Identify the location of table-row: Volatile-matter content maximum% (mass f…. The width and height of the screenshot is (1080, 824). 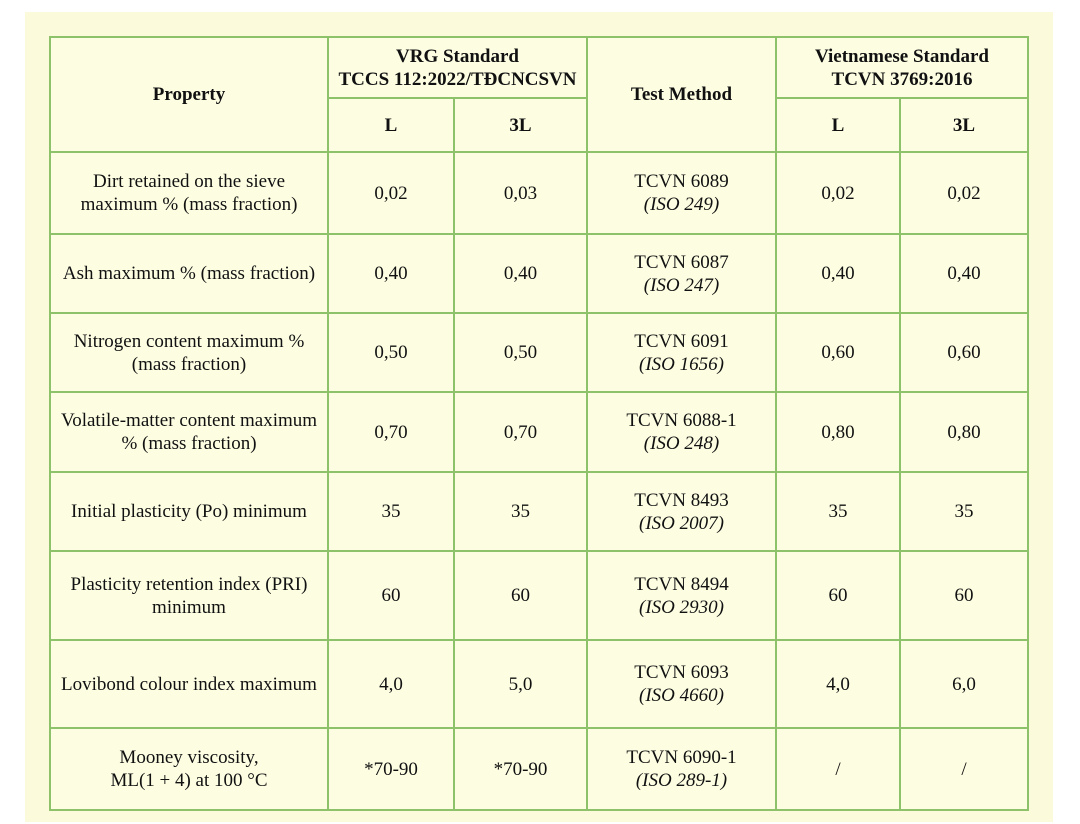
(539, 432).